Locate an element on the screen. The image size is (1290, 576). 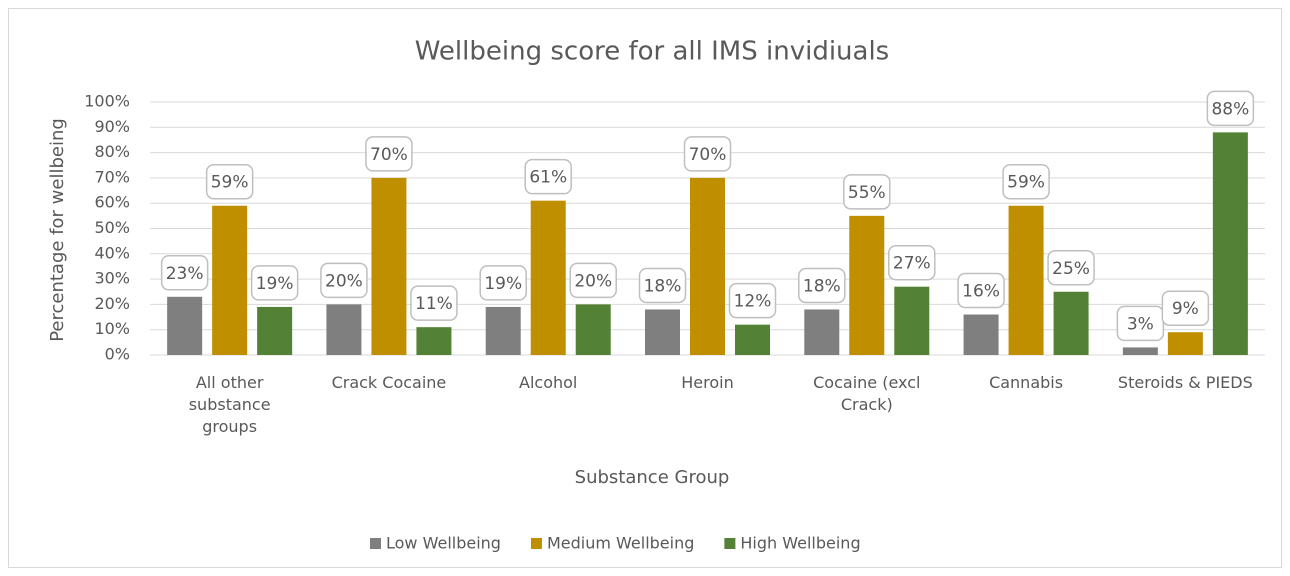
y-tick-label: 30% is located at coordinates (112, 278).